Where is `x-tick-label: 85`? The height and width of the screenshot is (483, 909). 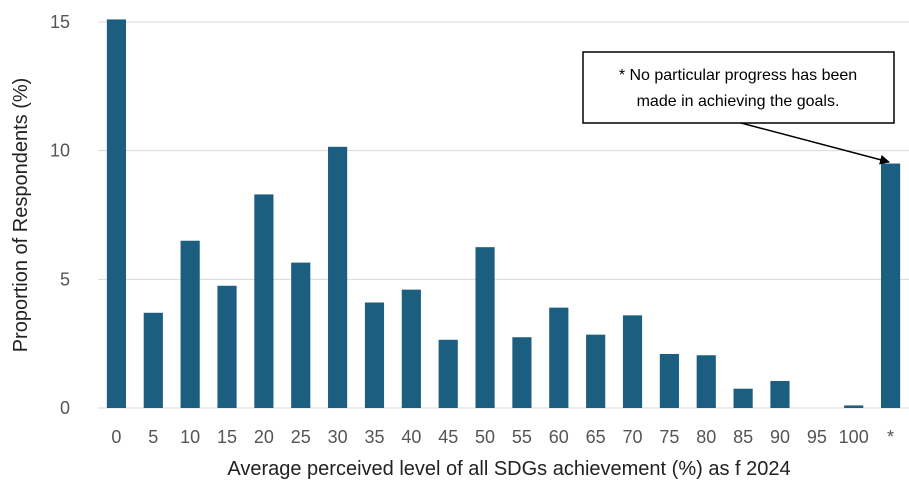
x-tick-label: 85 is located at coordinates (743, 437).